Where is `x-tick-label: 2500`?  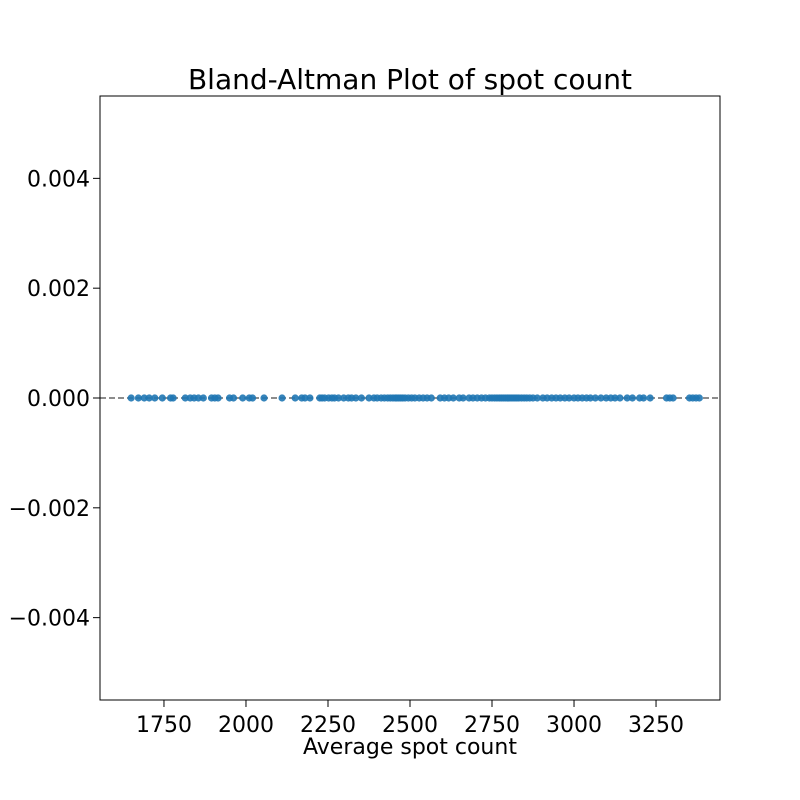
x-tick-label: 2500 is located at coordinates (410, 725).